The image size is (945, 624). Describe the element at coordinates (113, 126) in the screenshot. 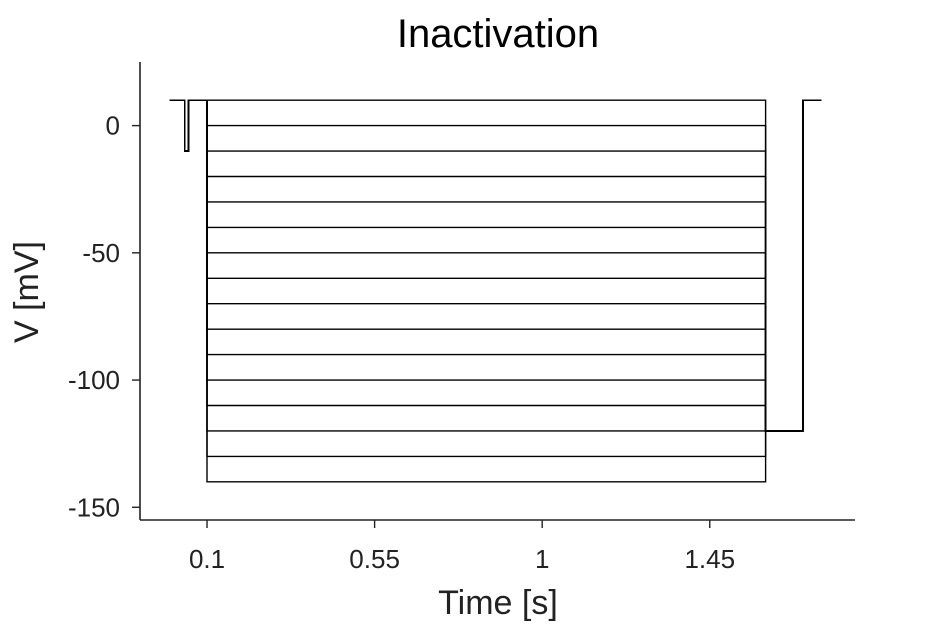

I see `y-tick-label: 0` at that location.